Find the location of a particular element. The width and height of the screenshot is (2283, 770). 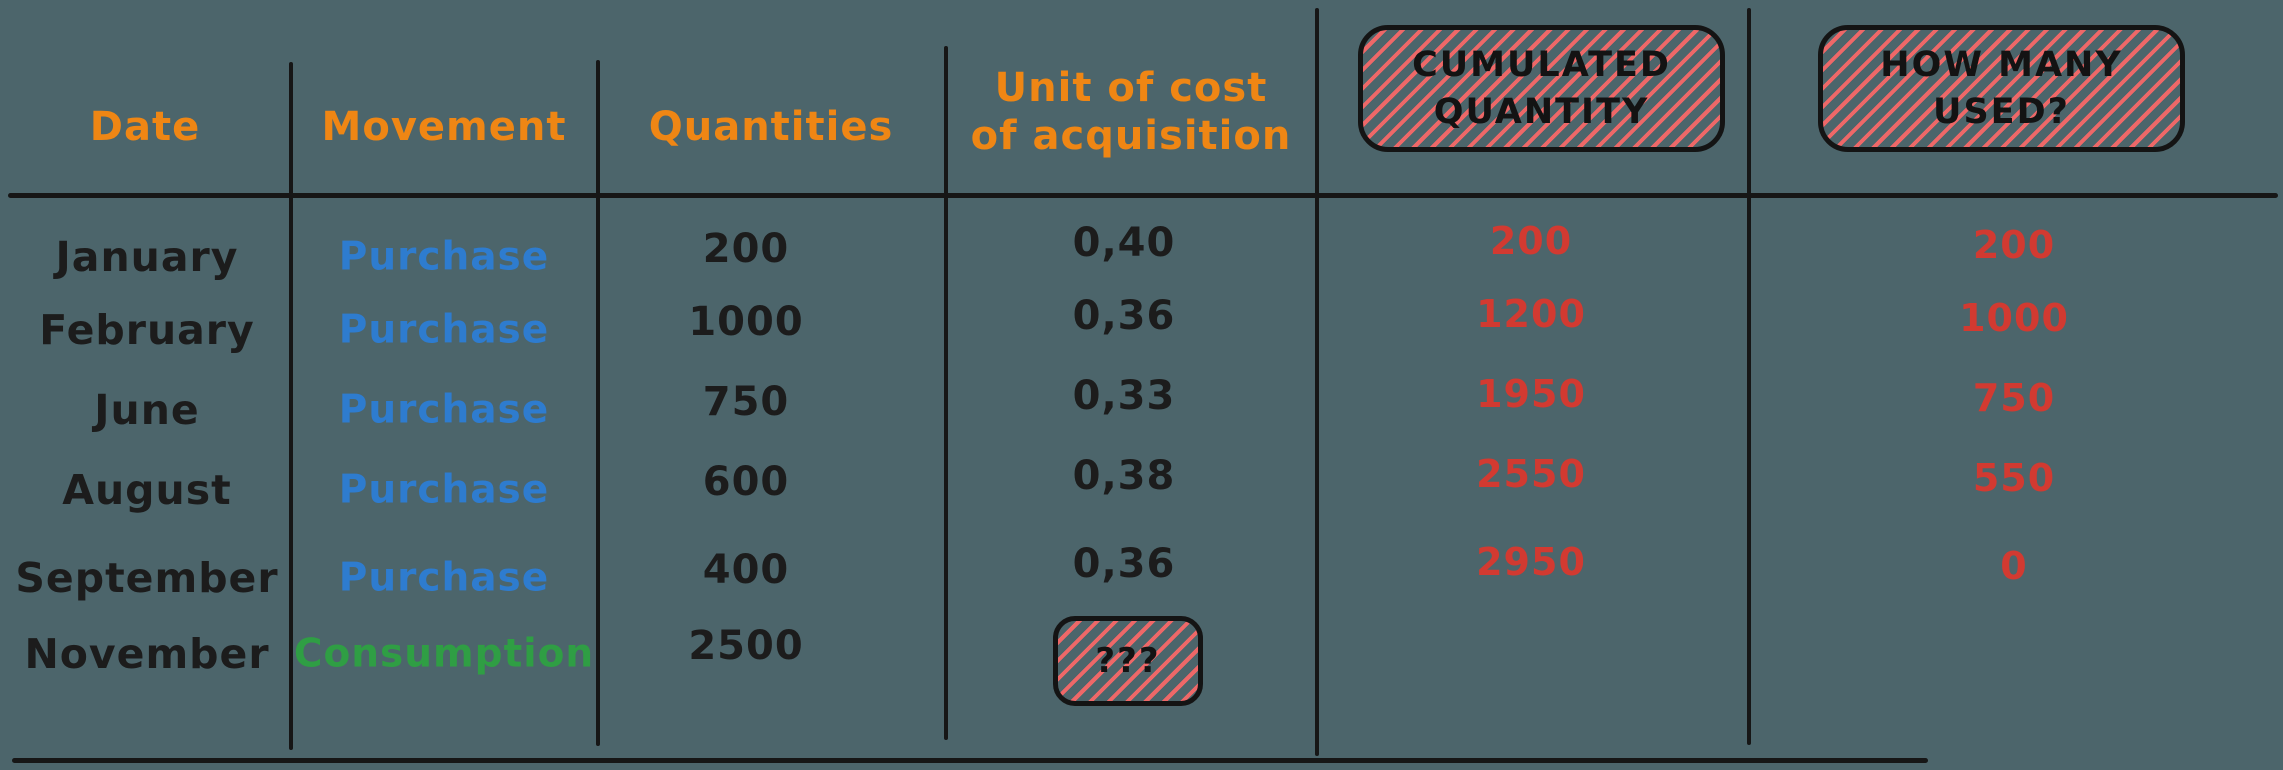

cumulated-header-line1: CUMULATED is located at coordinates (1541, 64).